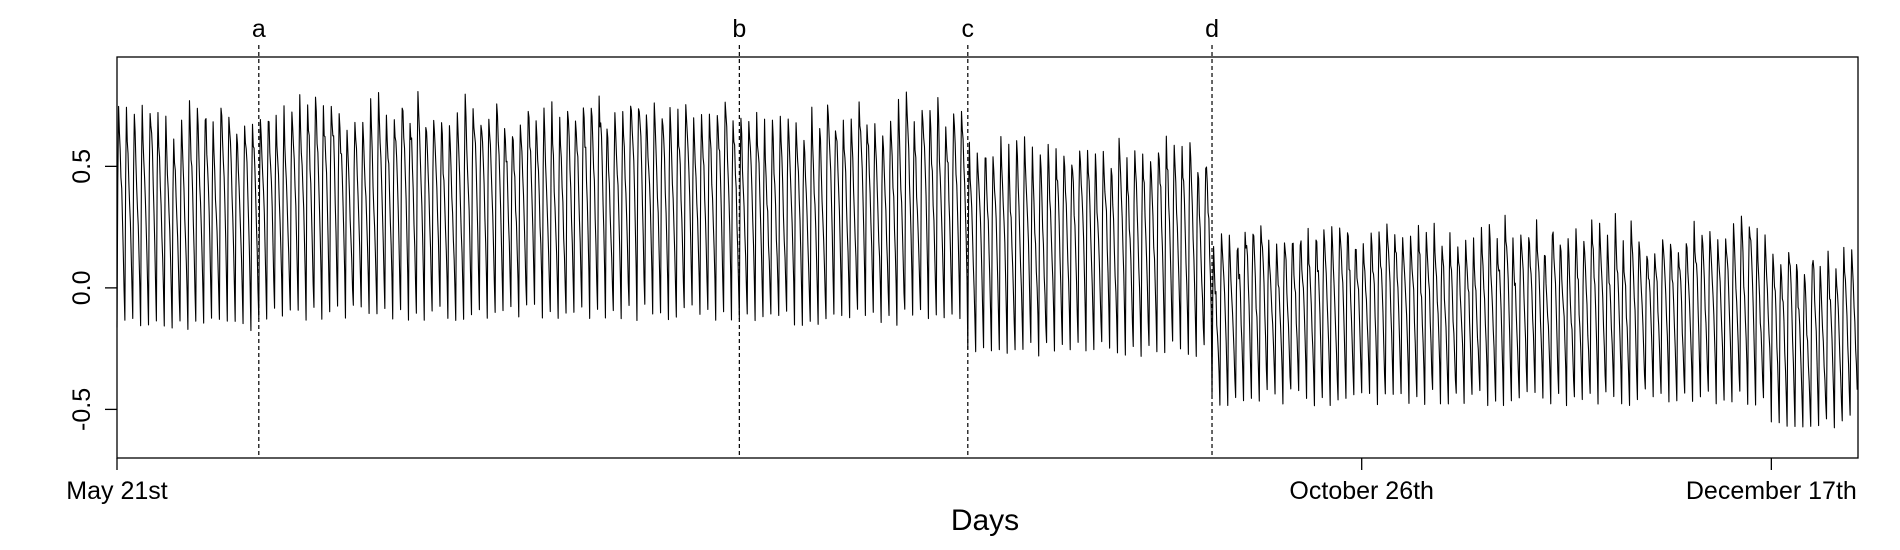 This screenshot has width=1900, height=550. What do you see at coordinates (259, 29) in the screenshot?
I see `marker-label-a: a` at bounding box center [259, 29].